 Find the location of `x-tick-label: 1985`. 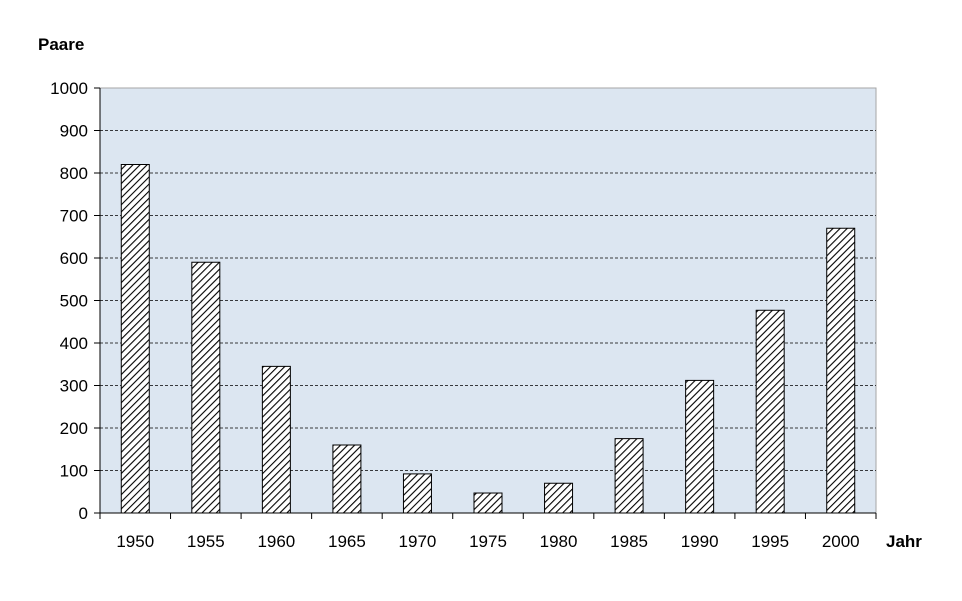

x-tick-label: 1985 is located at coordinates (629, 541).